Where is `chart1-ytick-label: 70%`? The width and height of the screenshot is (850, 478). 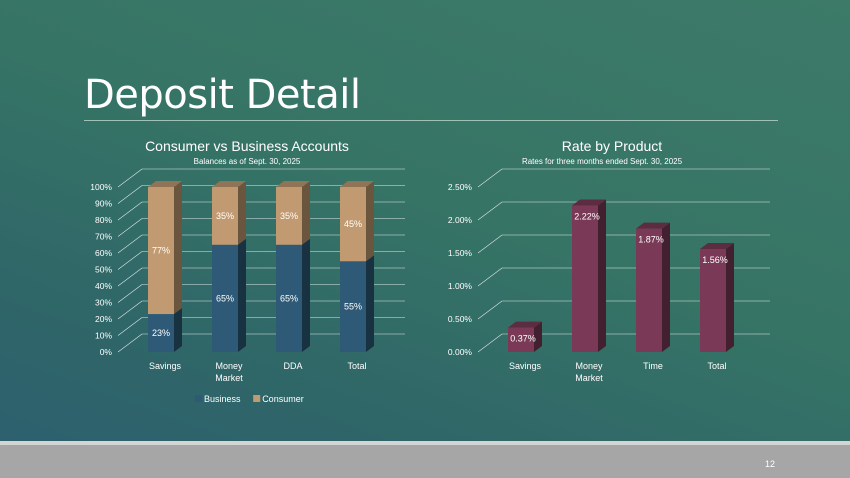
chart1-ytick-label: 70% is located at coordinates (103, 237).